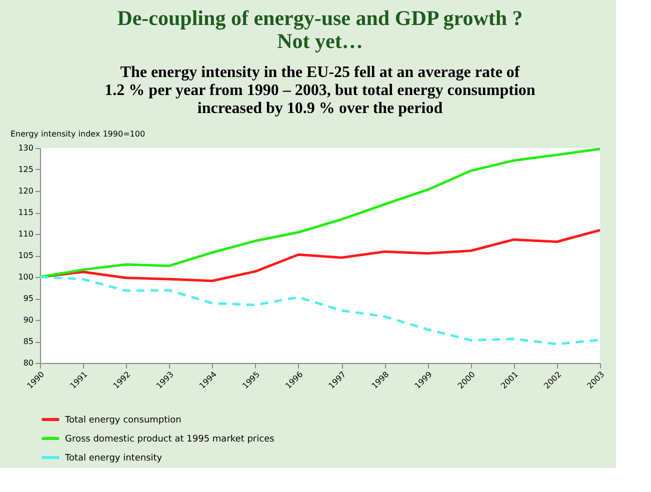 This screenshot has height=492, width=651. Describe the element at coordinates (26, 191) in the screenshot. I see `y-tick-label: 120` at that location.